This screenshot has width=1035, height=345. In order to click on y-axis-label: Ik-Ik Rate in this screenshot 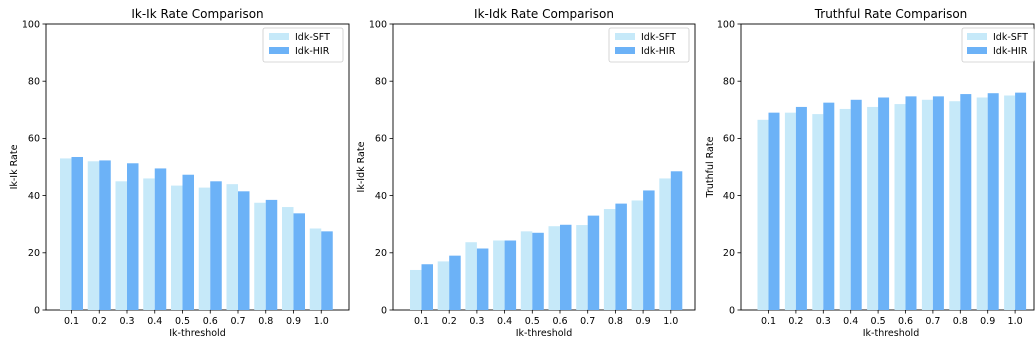, I will do `click(14, 166)`.